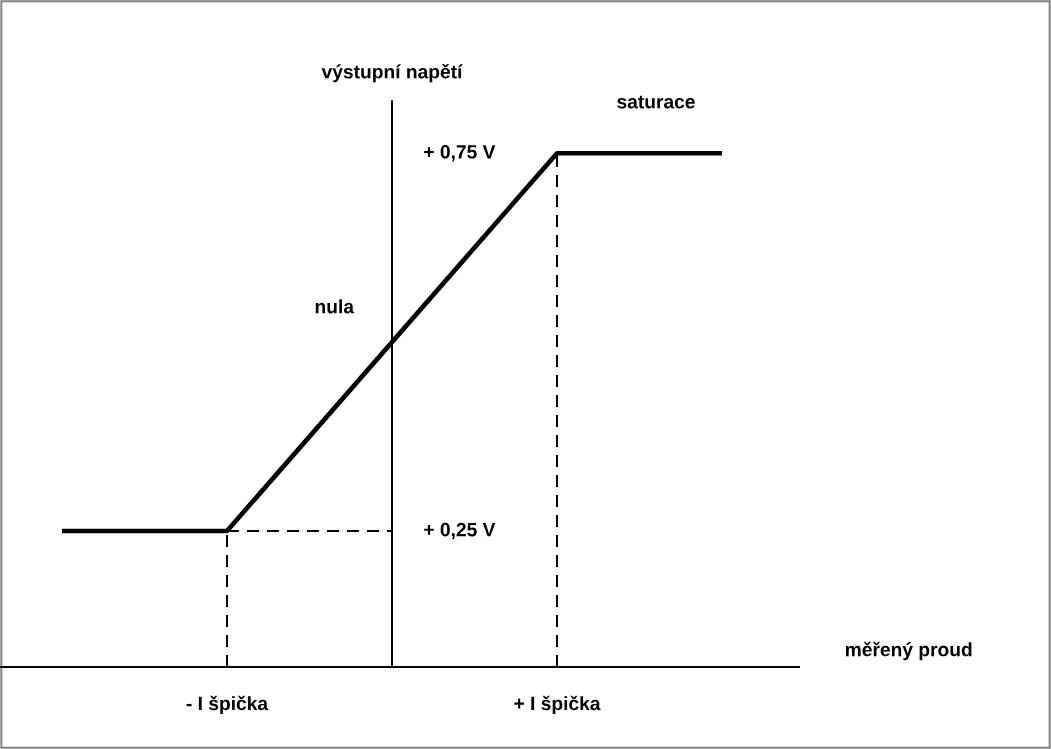 This screenshot has height=749, width=1051. I want to click on x-tick-label: - I špička, so click(227, 705).